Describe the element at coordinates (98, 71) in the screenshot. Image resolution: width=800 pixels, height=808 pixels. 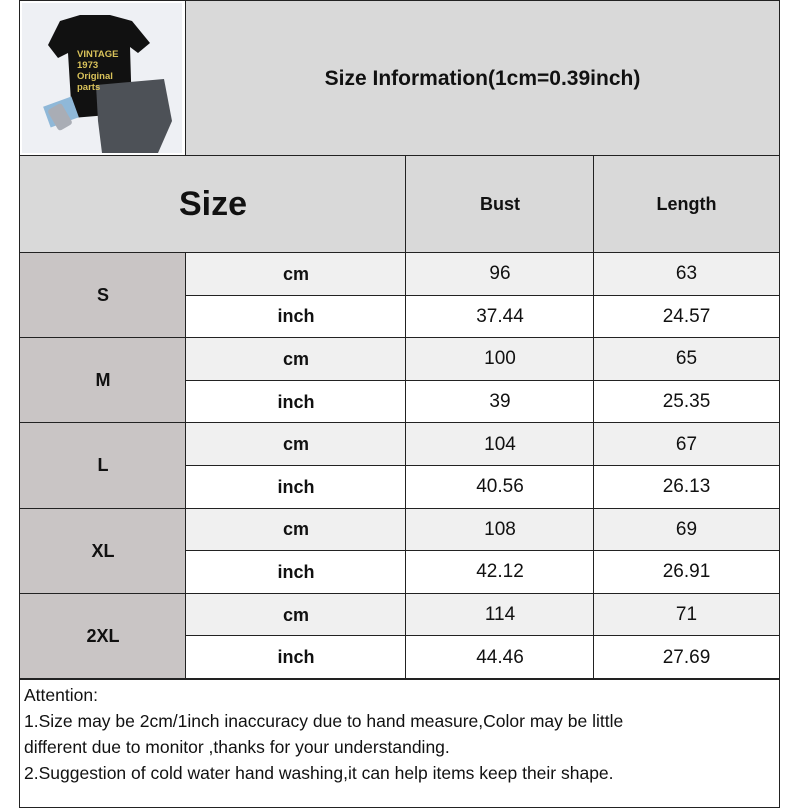
I see `shirt-print-text: VINTAGE 1973 Original parts` at that location.